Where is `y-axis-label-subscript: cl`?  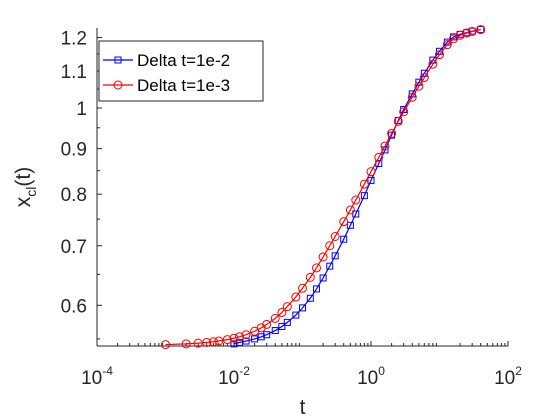
y-axis-label-subscript: cl is located at coordinates (31, 192).